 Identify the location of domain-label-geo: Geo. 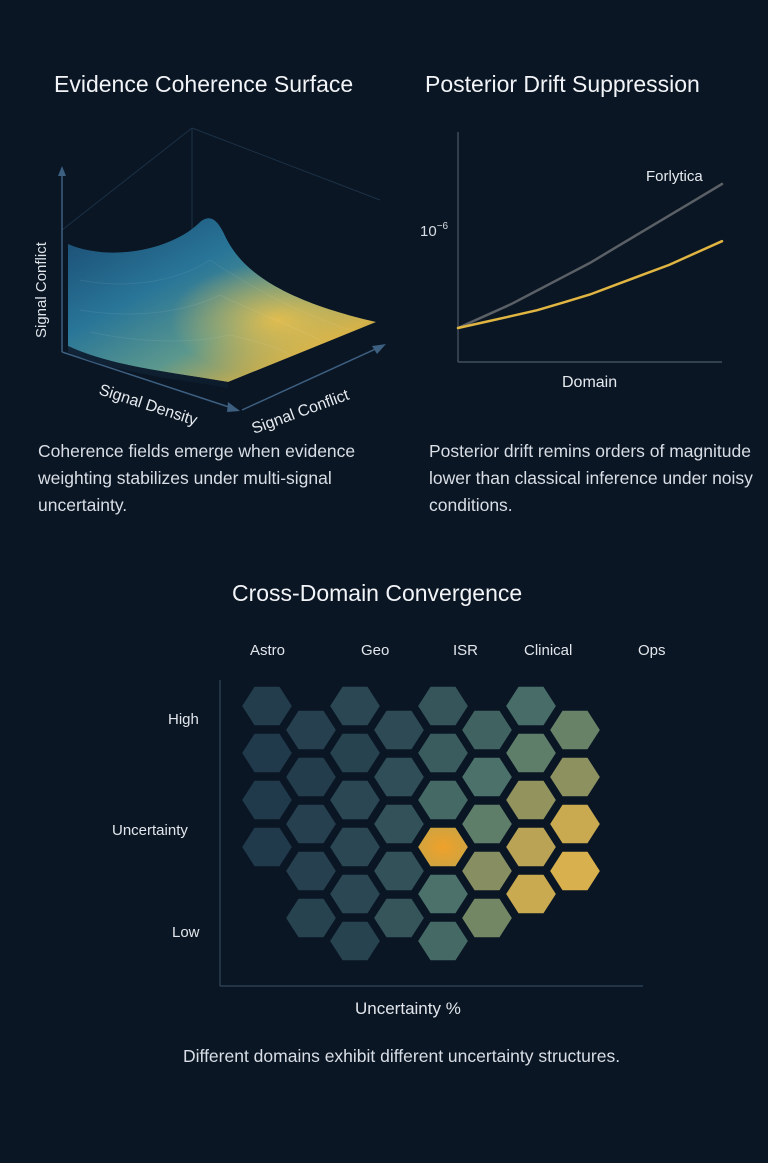
(375, 650).